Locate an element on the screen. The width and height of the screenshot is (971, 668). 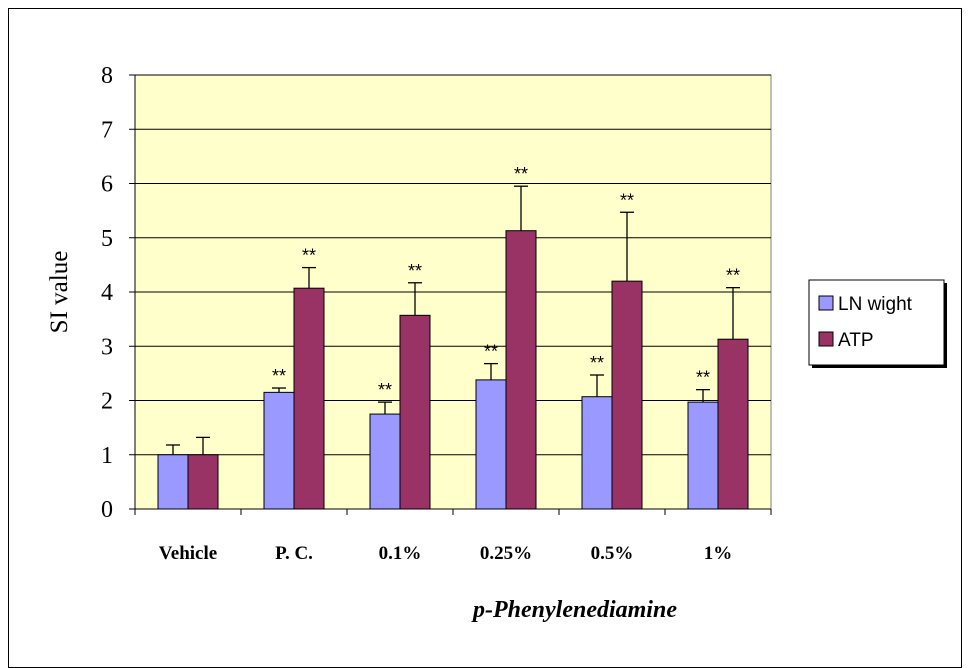
x-tick-label: 1% is located at coordinates (718, 553).